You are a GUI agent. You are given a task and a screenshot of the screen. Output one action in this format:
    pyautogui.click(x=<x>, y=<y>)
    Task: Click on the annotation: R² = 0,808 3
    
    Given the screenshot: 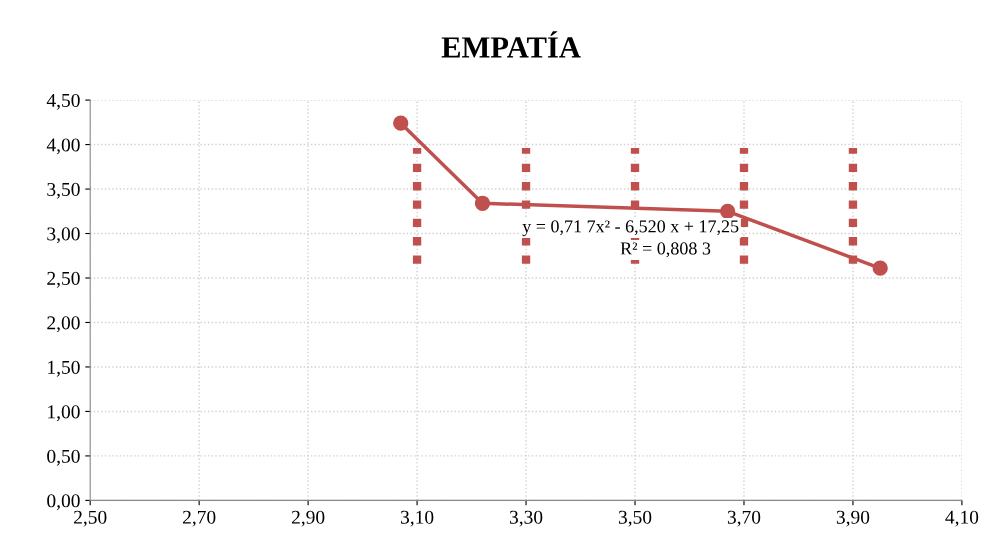 What is the action you would take?
    pyautogui.click(x=665, y=250)
    